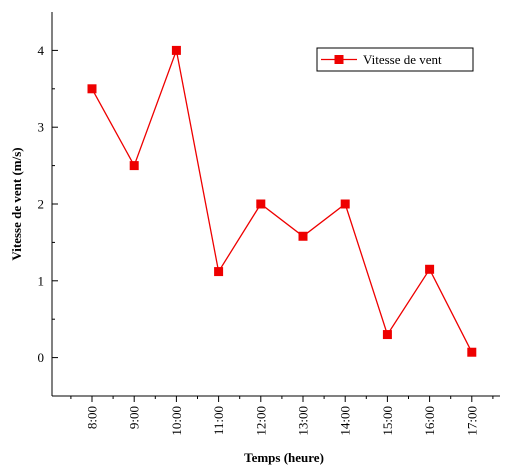  What do you see at coordinates (284, 457) in the screenshot?
I see `x-axis-title: Temps (heure)` at bounding box center [284, 457].